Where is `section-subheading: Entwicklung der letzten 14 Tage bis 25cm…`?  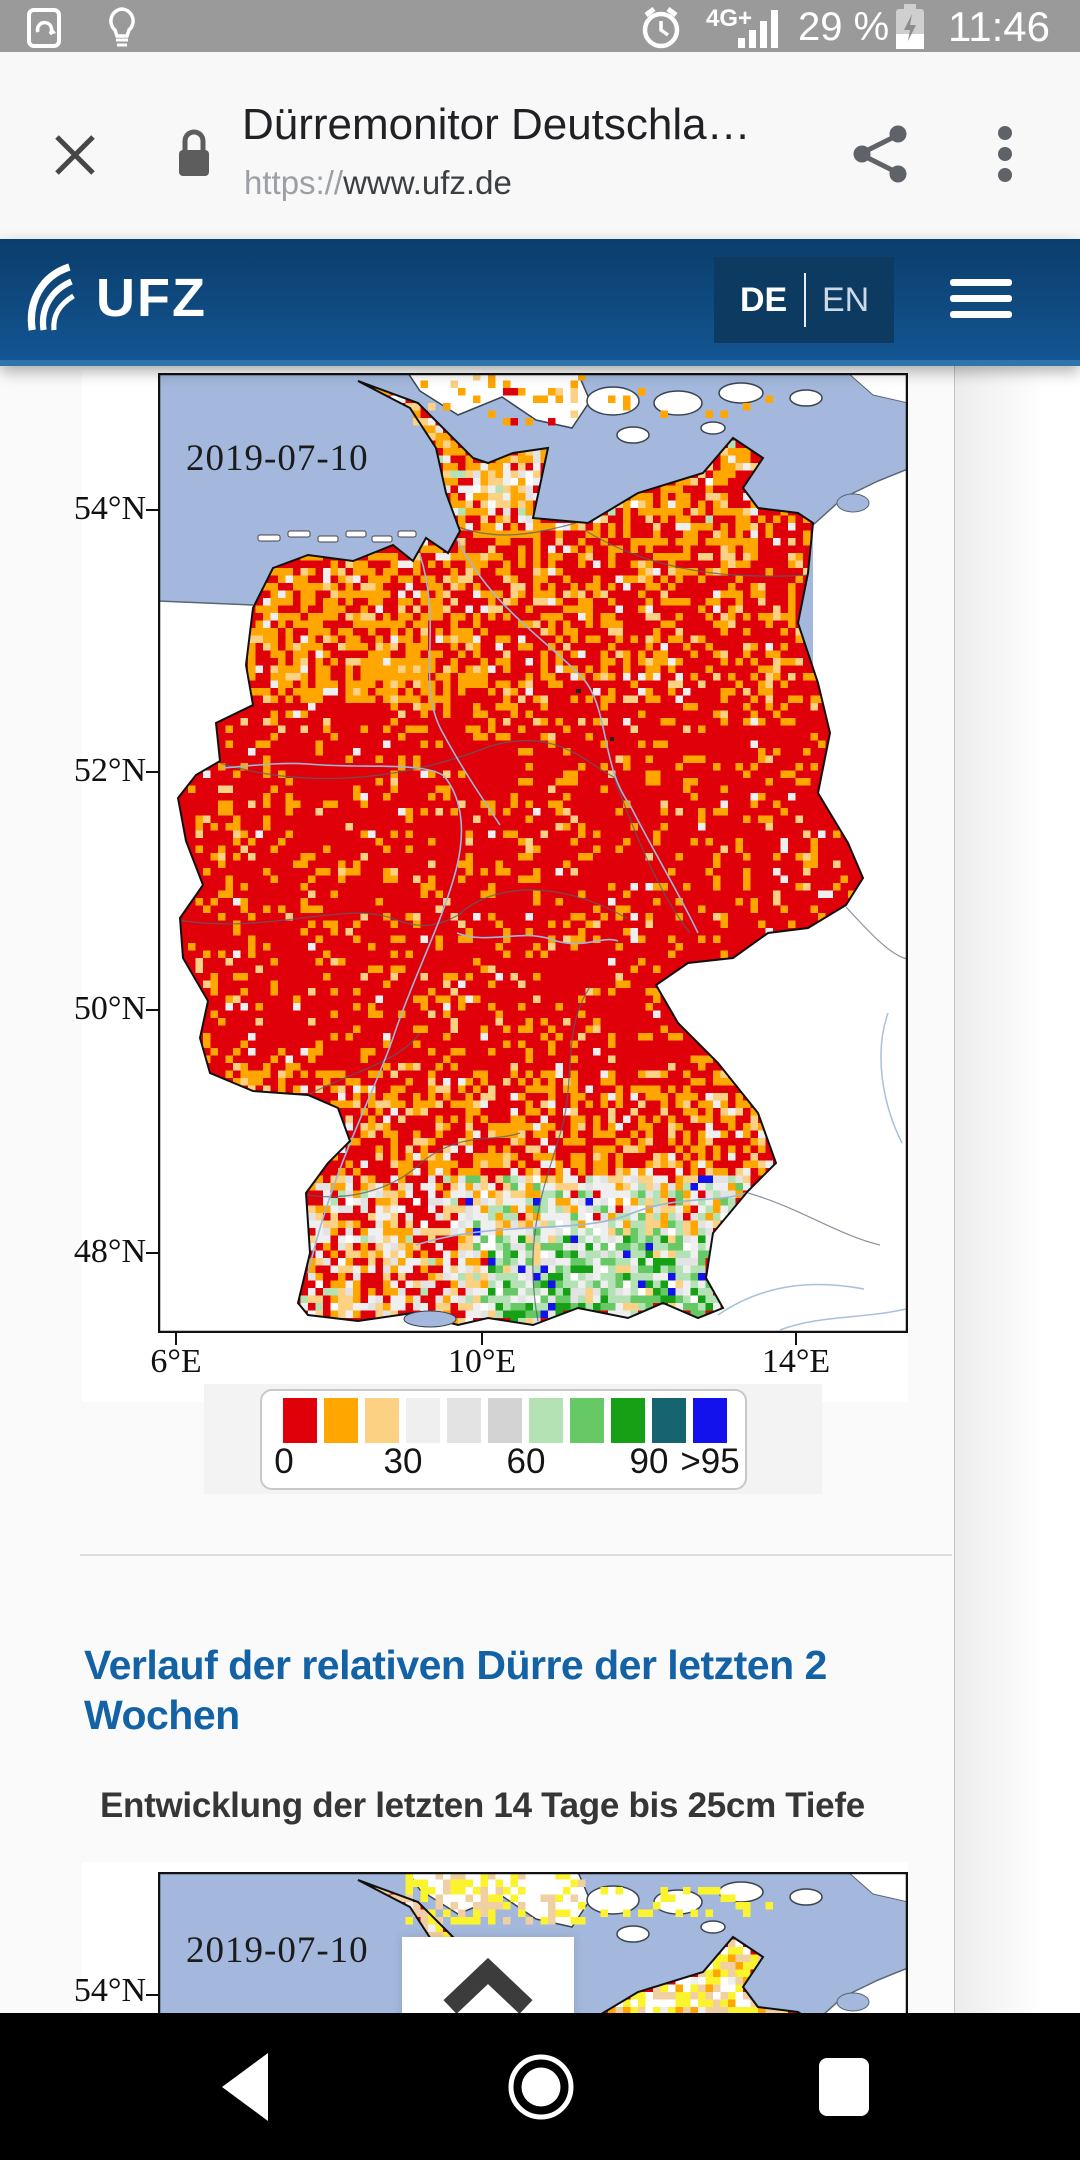
section-subheading: Entwicklung der letzten 14 Tage bis 25cm… is located at coordinates (482, 1805).